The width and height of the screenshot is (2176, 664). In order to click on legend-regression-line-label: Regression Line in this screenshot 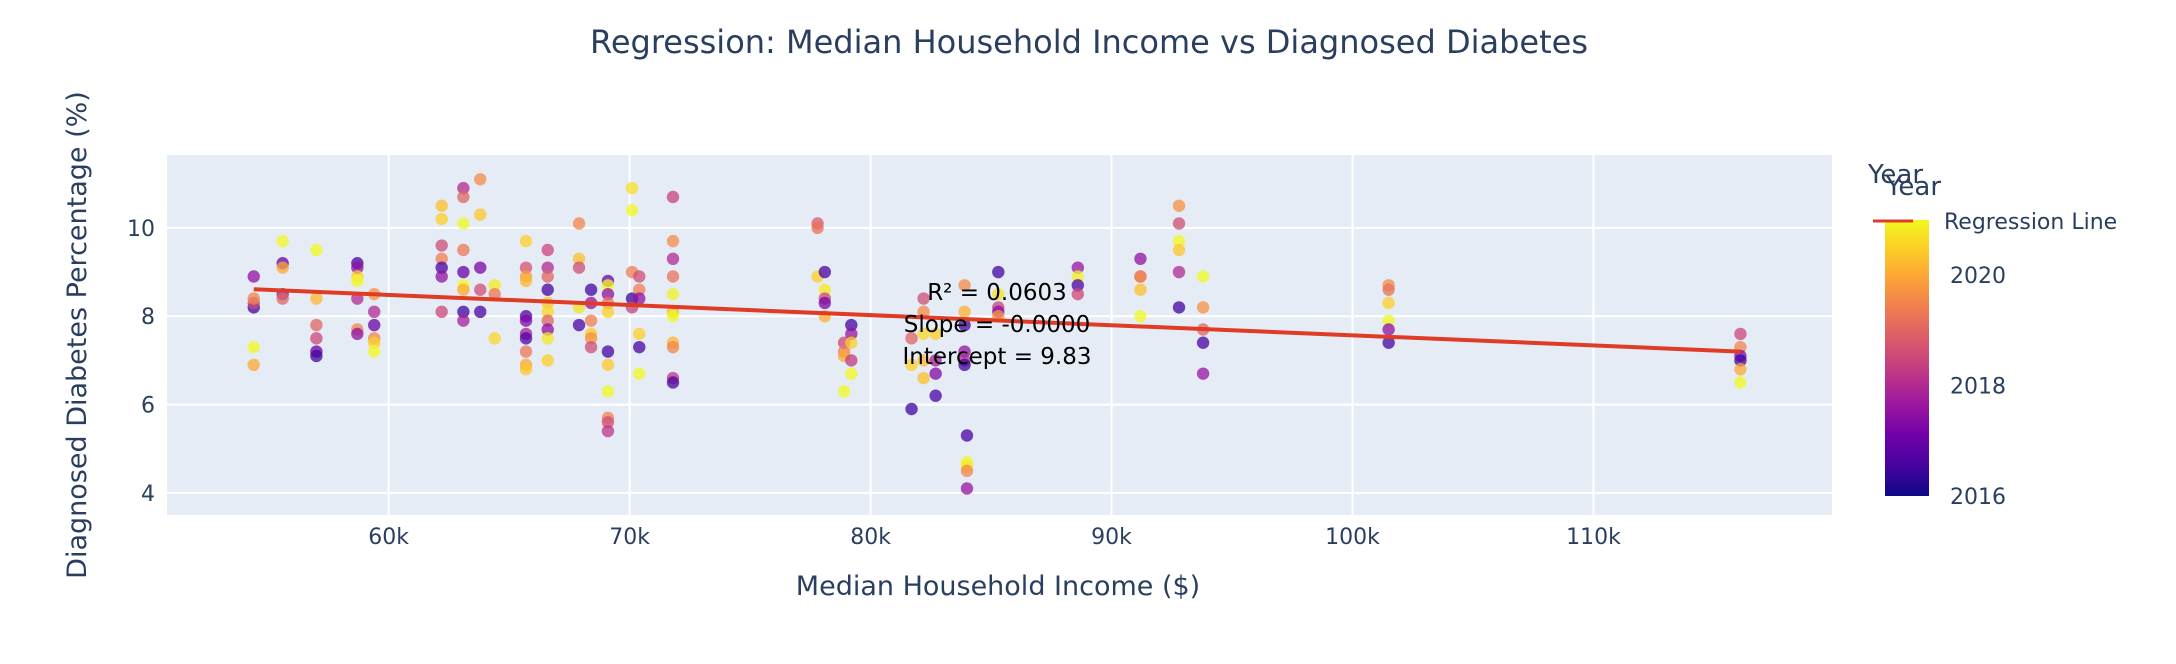, I will do `click(2030, 222)`.